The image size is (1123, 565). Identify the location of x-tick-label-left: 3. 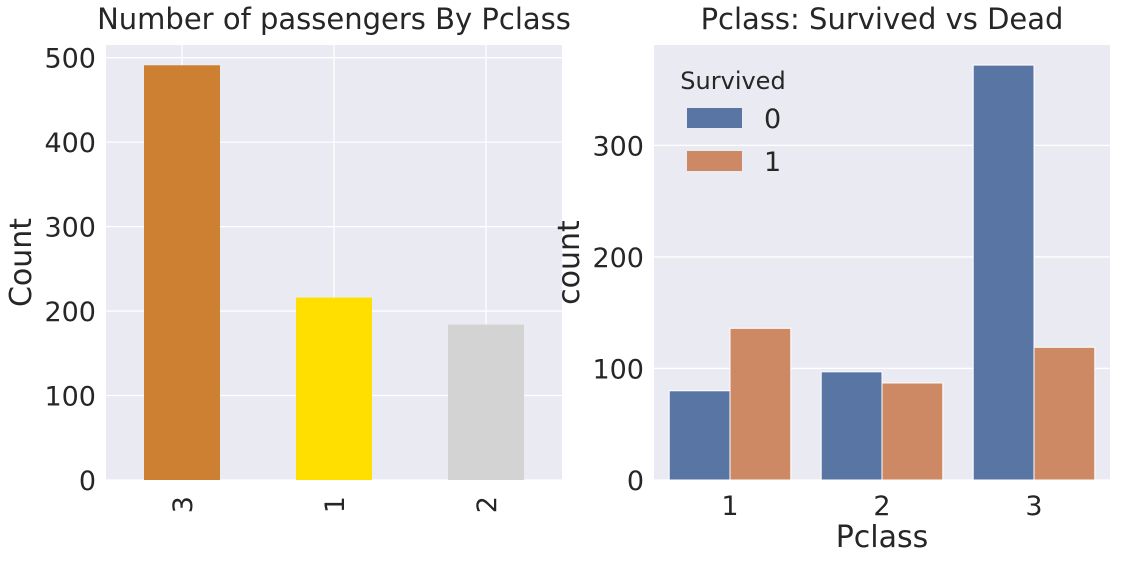
(183, 504).